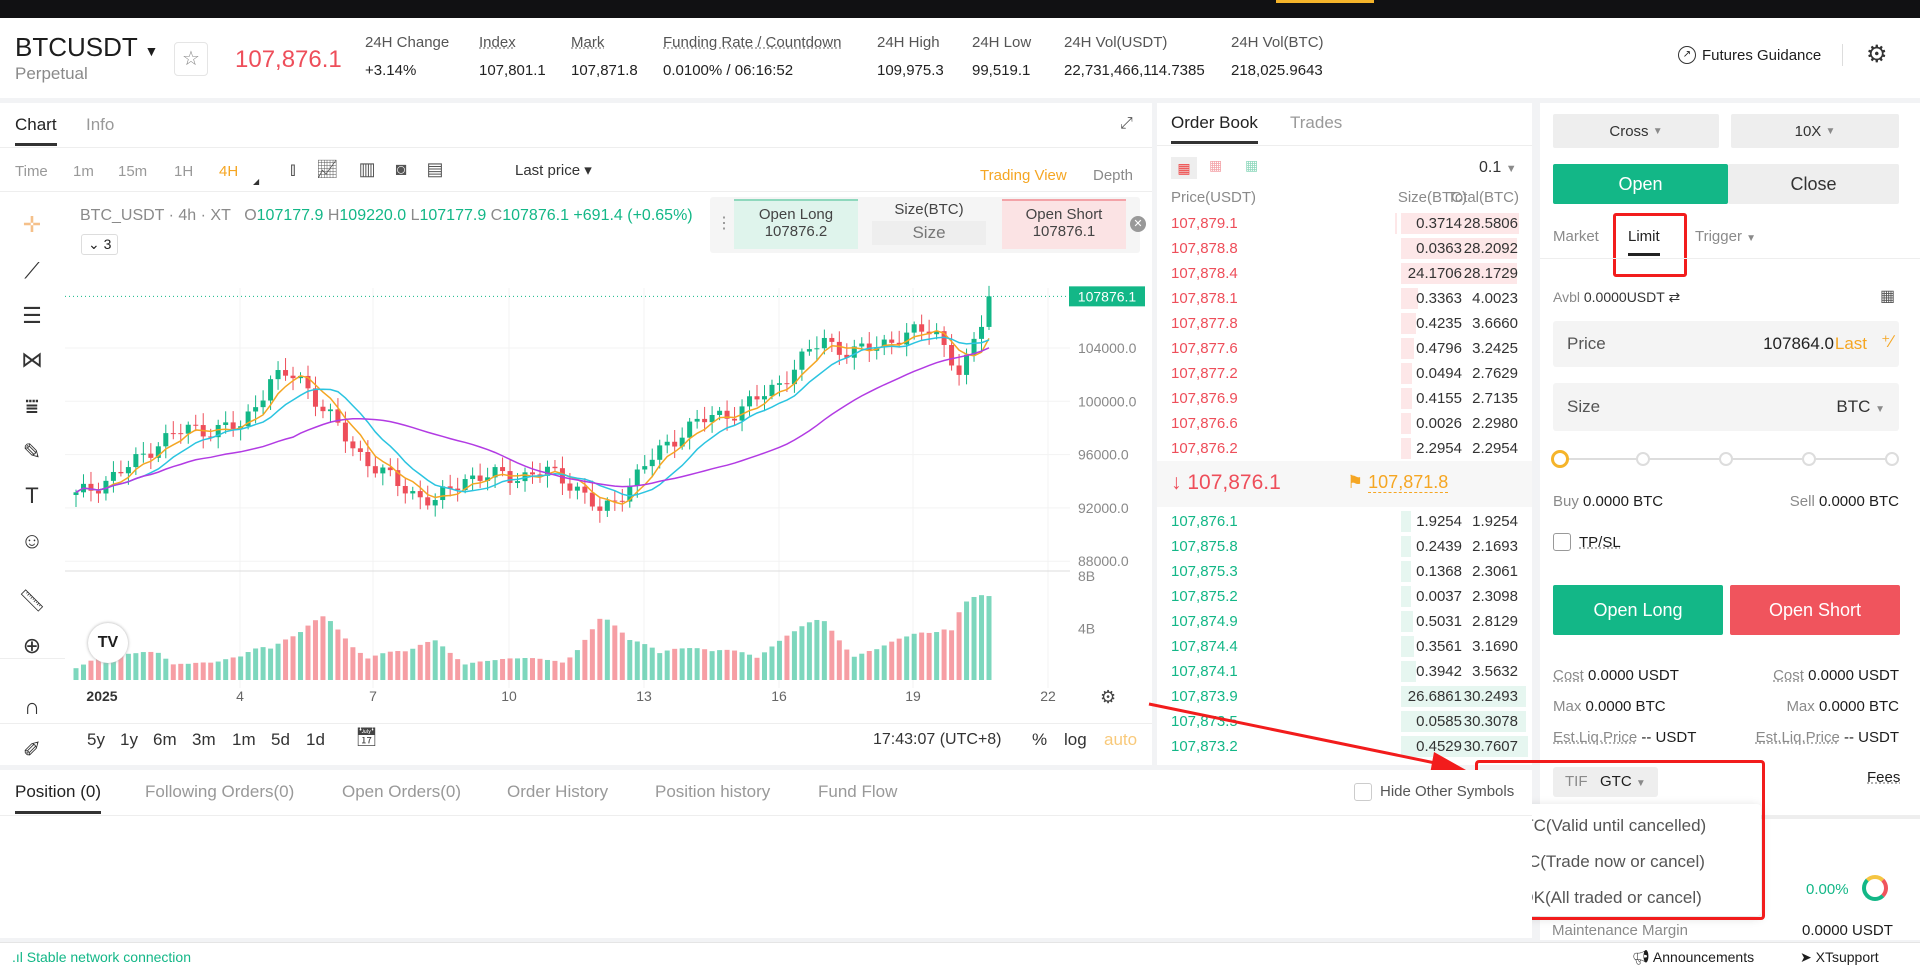 This screenshot has width=1920, height=971. I want to click on tab-trades: Trades, so click(1316, 122).